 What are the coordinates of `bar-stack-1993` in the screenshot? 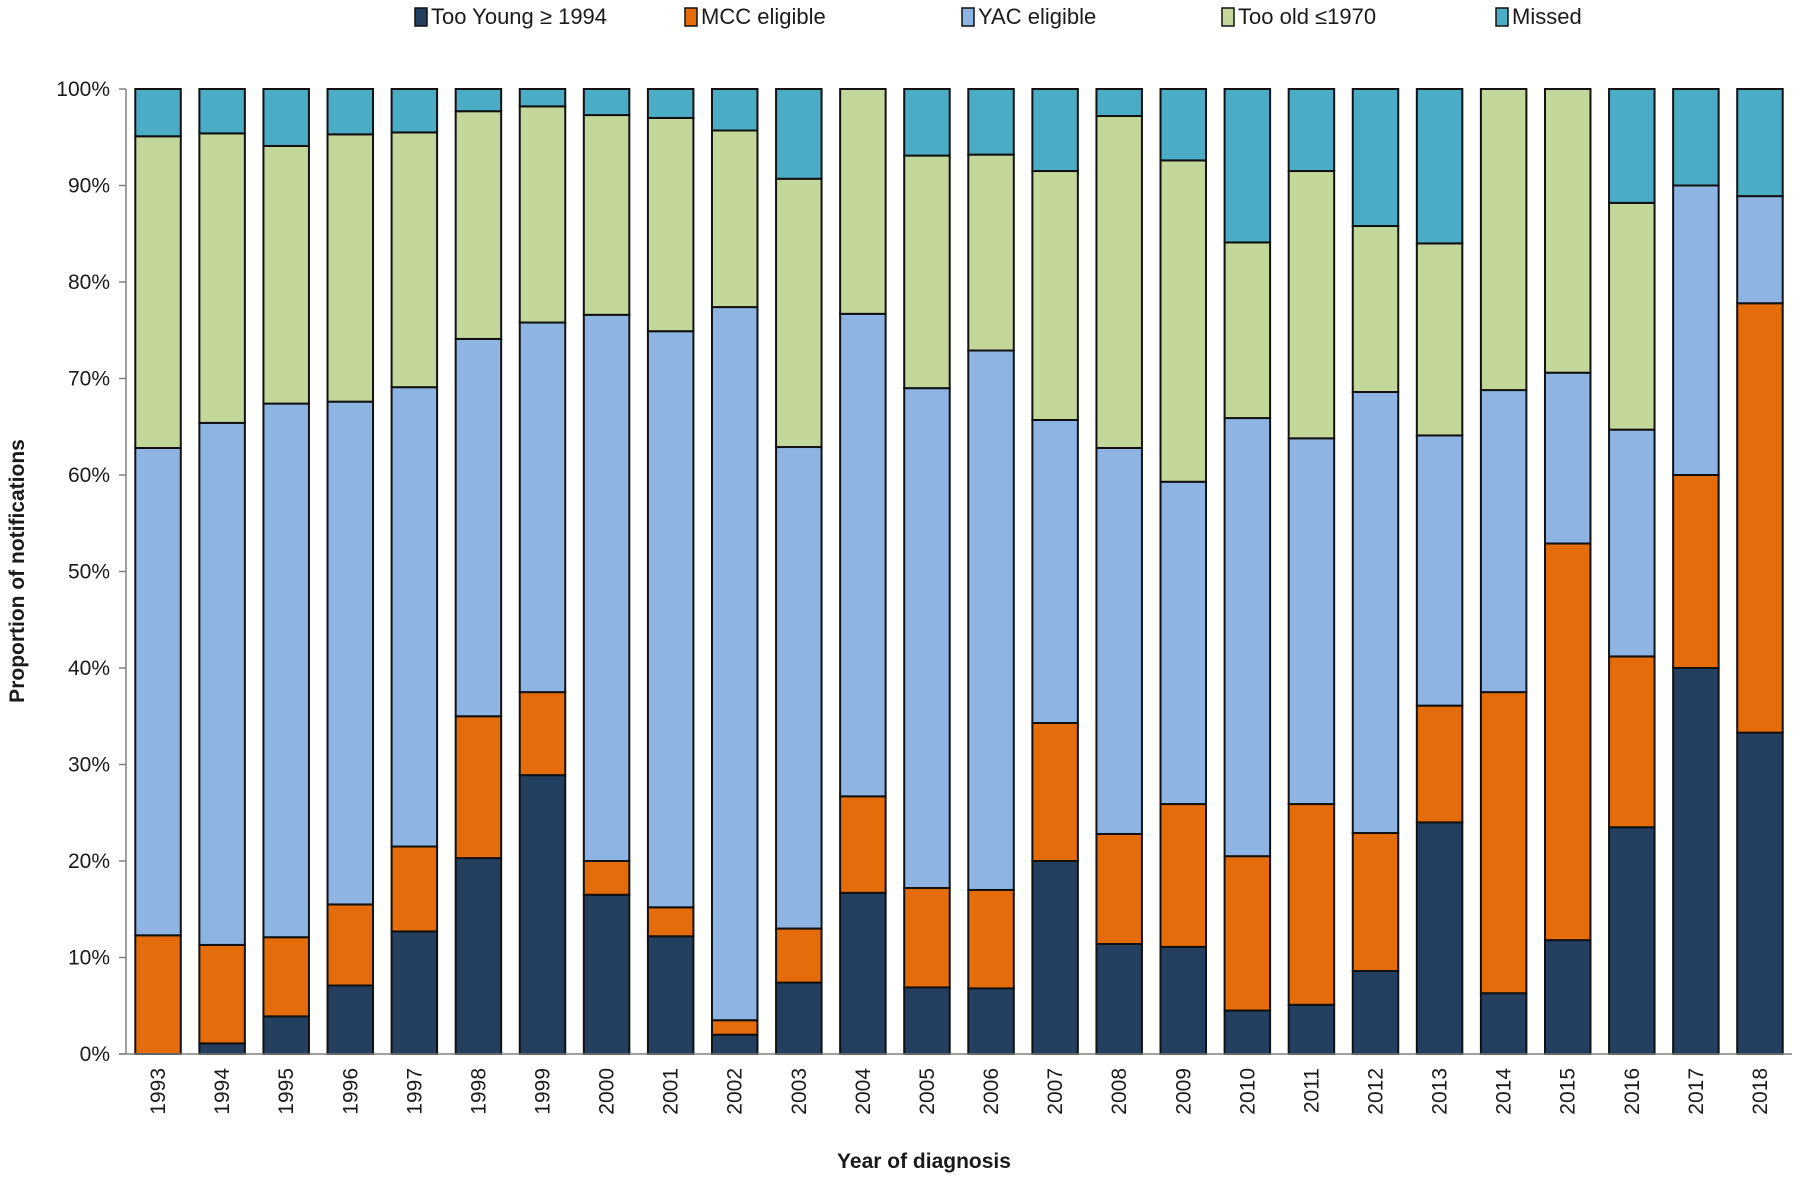 It's located at (158, 571).